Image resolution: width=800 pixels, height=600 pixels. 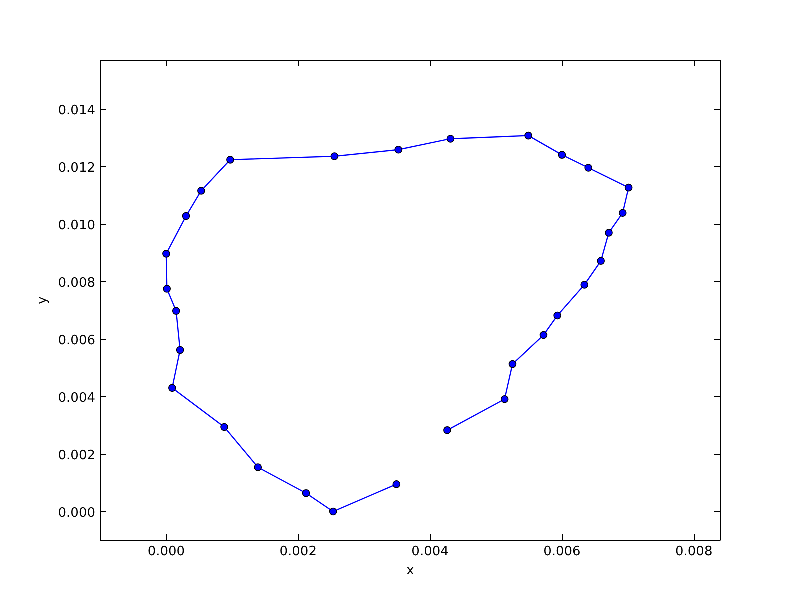 What do you see at coordinates (562, 552) in the screenshot?
I see `x-tick-label: 0.006` at bounding box center [562, 552].